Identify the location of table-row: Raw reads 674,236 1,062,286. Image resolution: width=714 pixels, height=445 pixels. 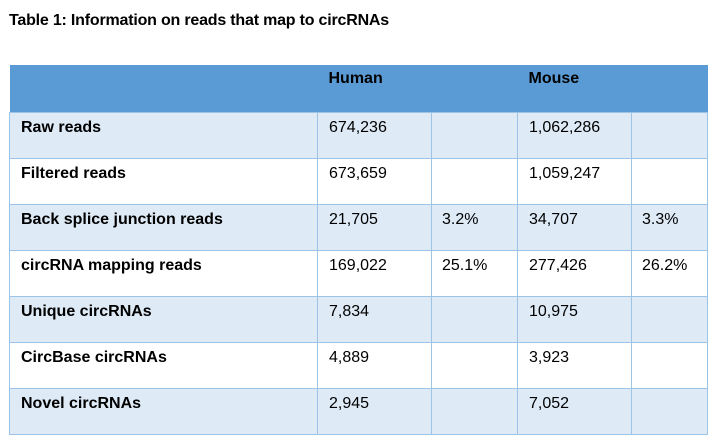
(358, 135).